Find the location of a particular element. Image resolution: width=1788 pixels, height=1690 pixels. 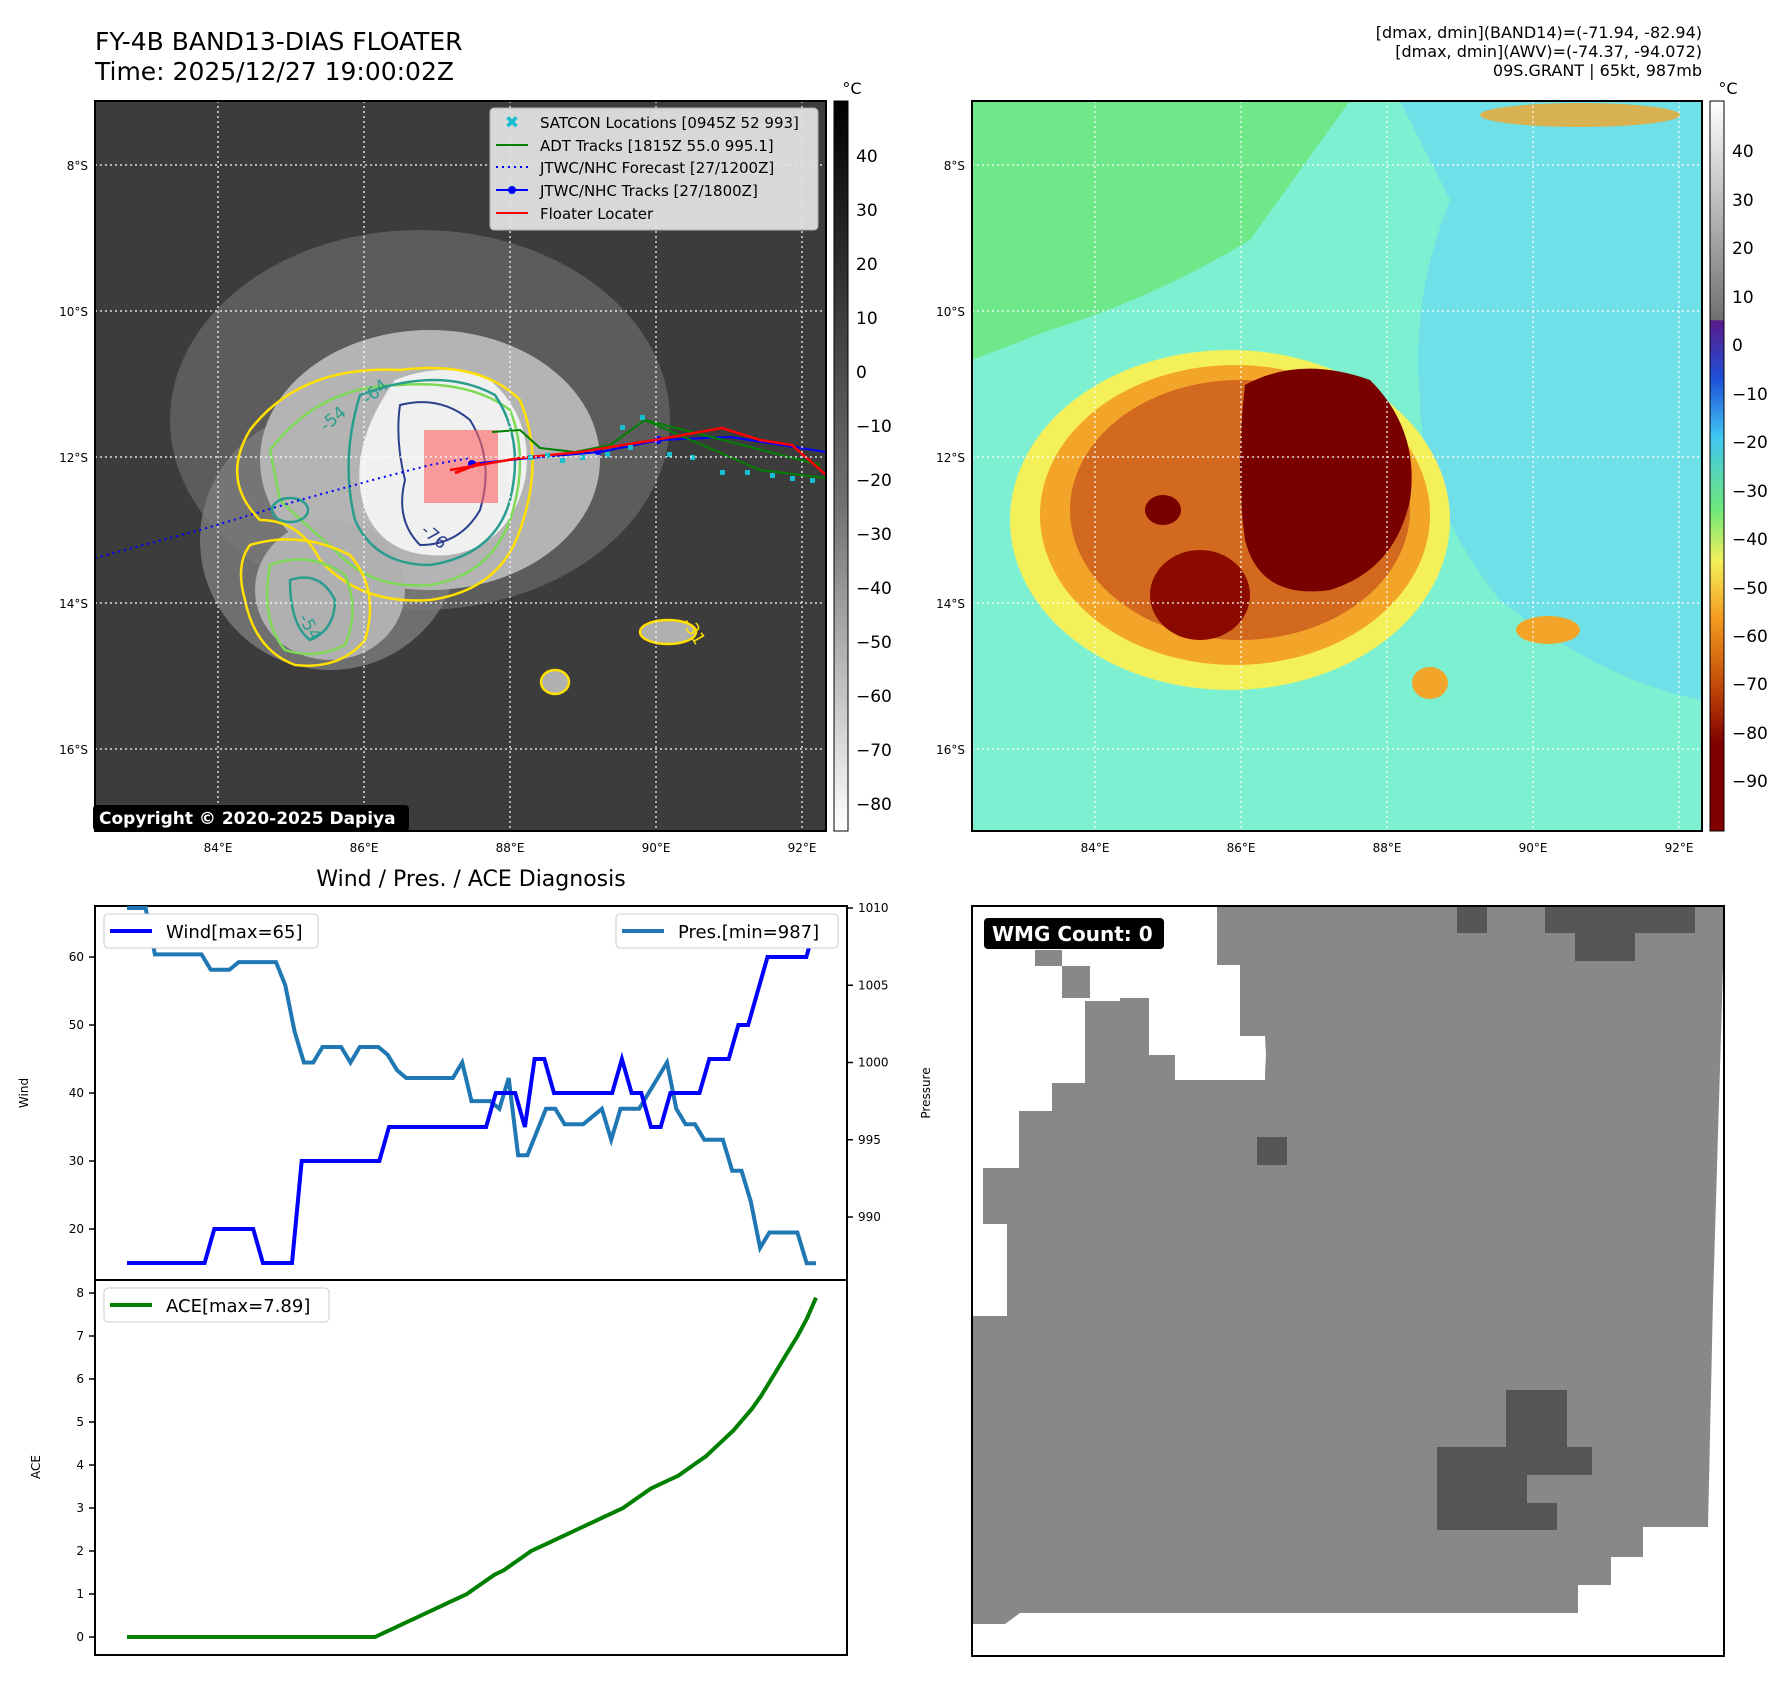

wmg-badge is located at coordinates (1074, 933).